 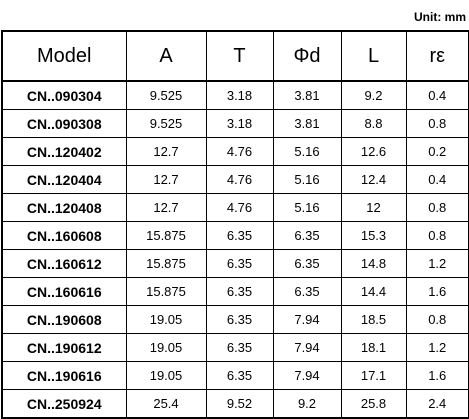 I want to click on header-cell: Model, so click(x=64, y=56).